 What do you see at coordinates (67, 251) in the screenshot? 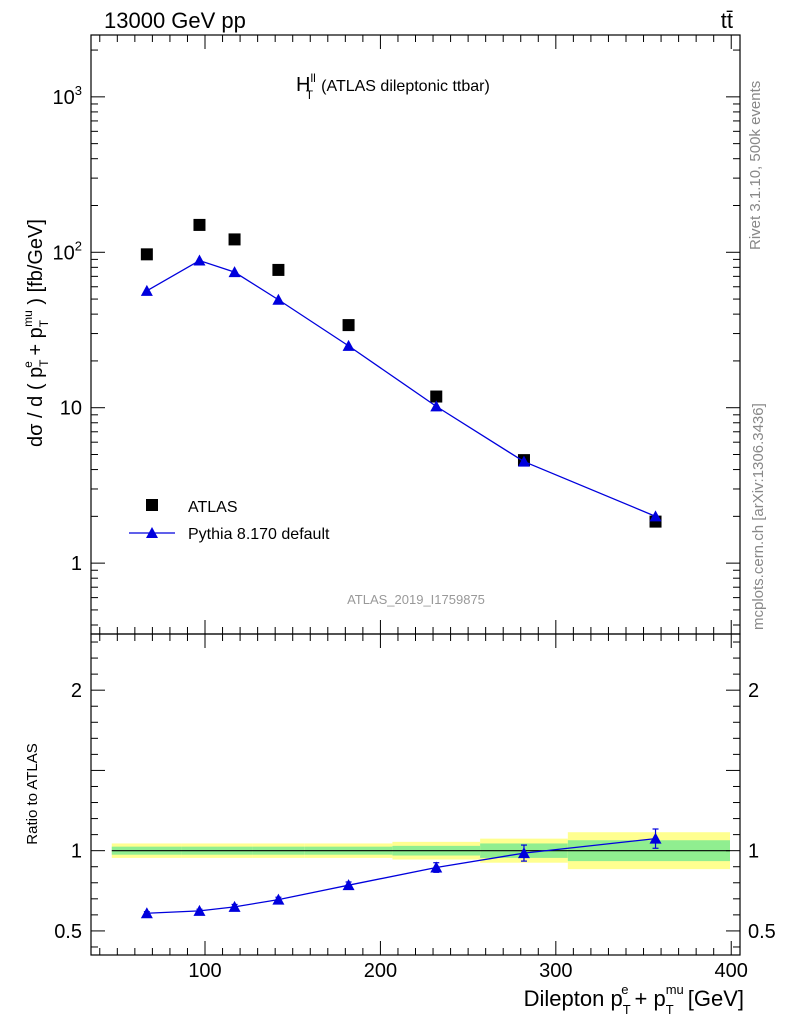
I see `main-ytick-label: 10²` at bounding box center [67, 251].